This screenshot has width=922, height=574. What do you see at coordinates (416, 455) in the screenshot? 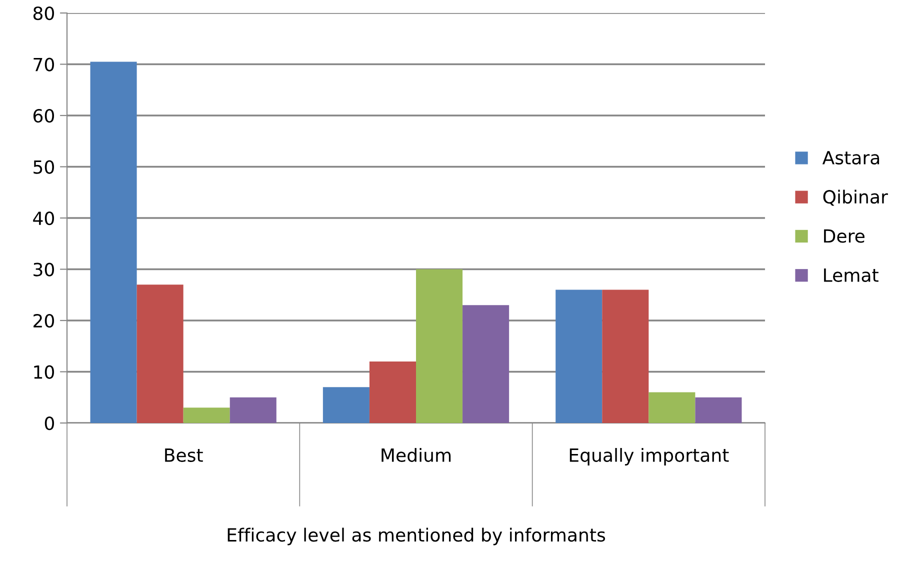
I see `x-tick-label: Medium` at bounding box center [416, 455].